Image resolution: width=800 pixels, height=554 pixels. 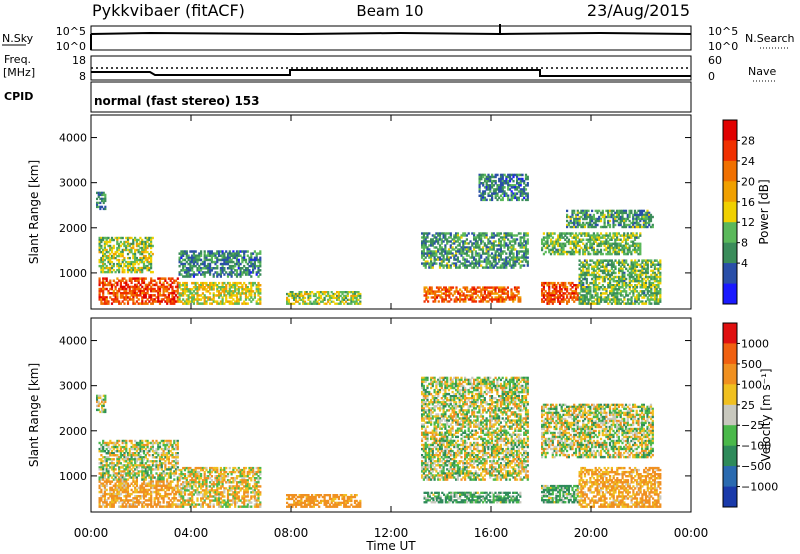 What do you see at coordinates (17, 59) in the screenshot?
I see `freq-left-label-1: Freq.` at bounding box center [17, 59].